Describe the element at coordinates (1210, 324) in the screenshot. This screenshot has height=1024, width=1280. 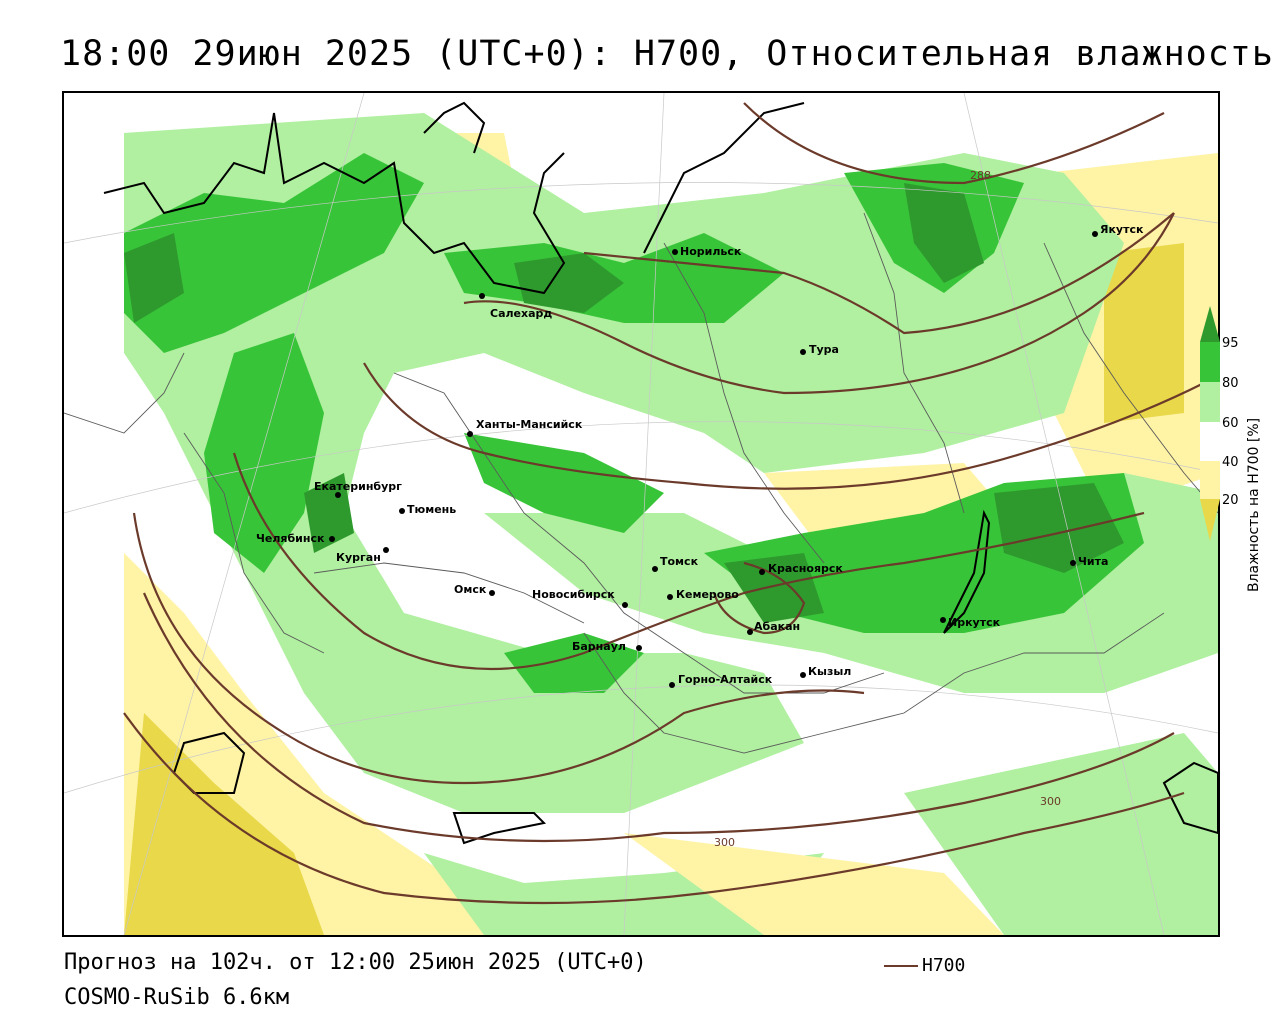
I see `colorbar-top-arrow` at that location.